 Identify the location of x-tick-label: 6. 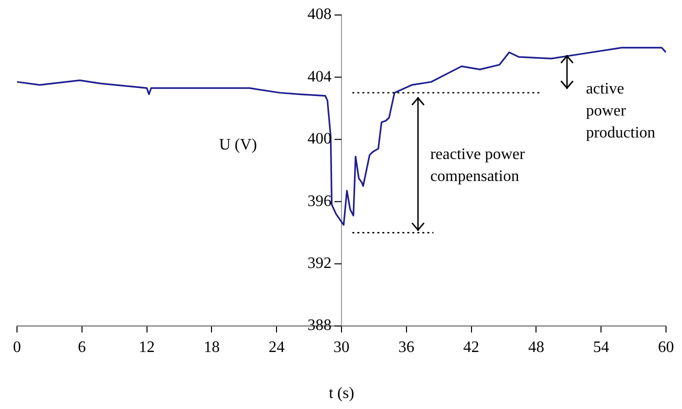
(82, 347).